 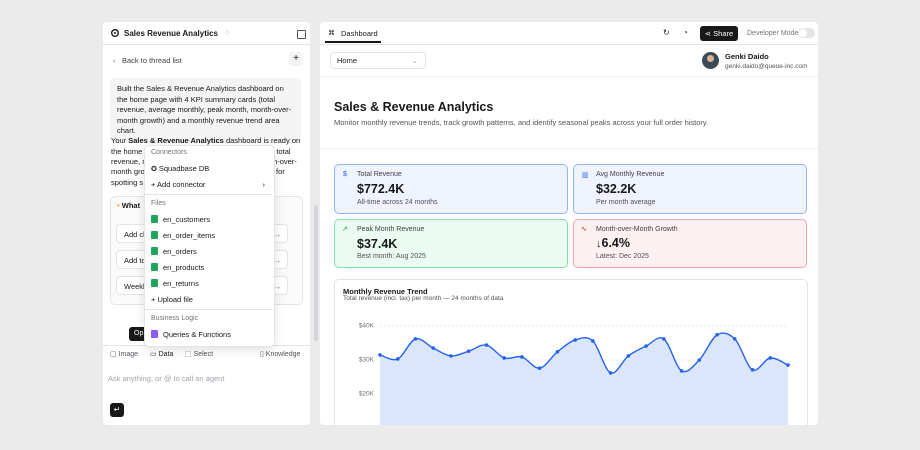 I want to click on kpi-icon: ↗, so click(x=345, y=229).